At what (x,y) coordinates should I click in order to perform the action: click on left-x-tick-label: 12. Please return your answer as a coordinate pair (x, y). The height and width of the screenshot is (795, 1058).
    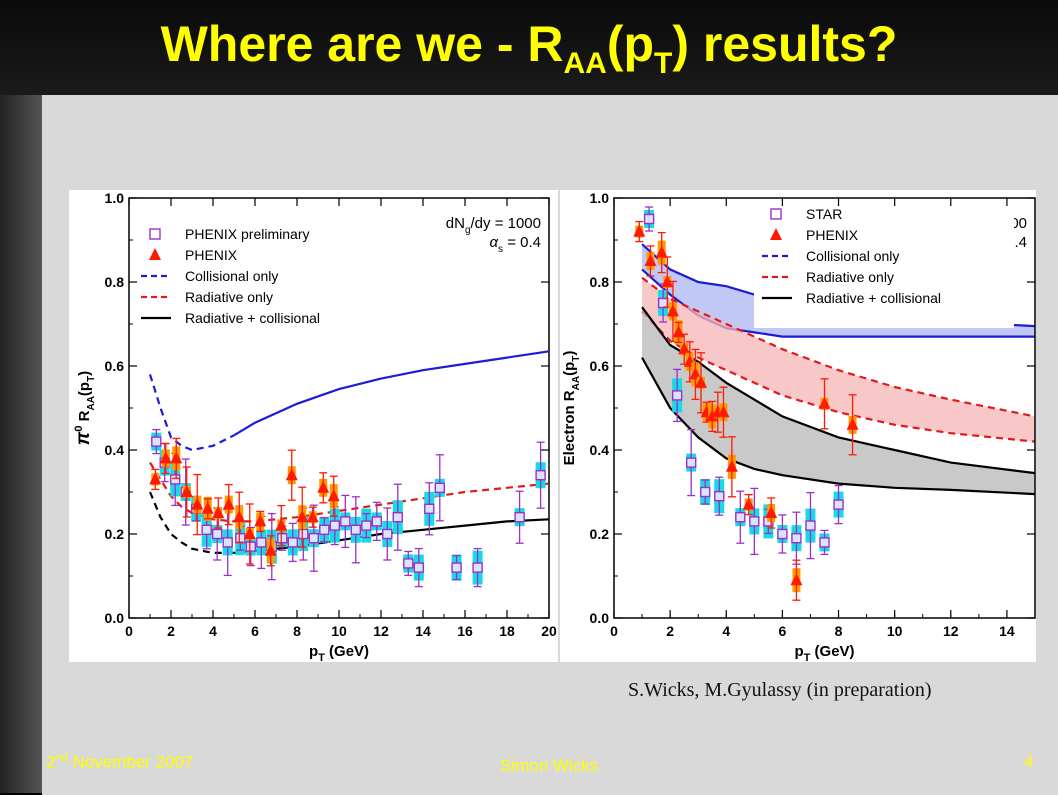
    Looking at the image, I should click on (381, 631).